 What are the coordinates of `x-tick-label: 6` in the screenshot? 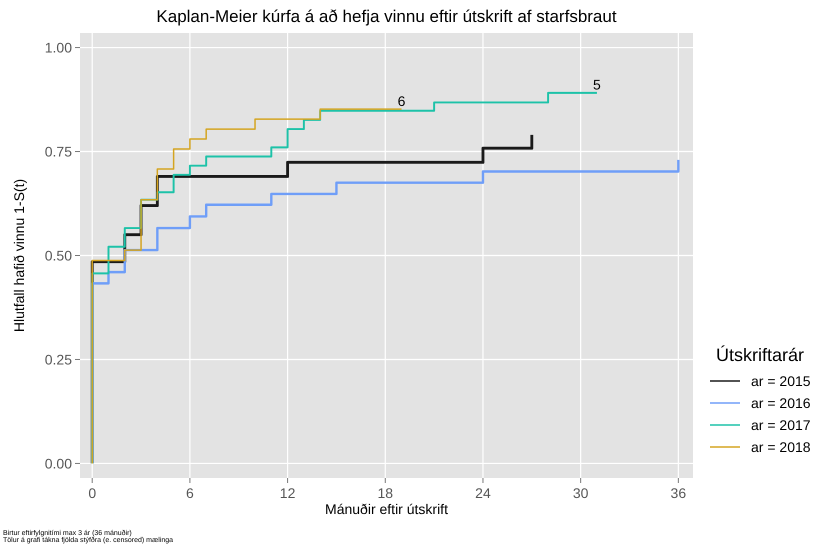 It's located at (190, 493).